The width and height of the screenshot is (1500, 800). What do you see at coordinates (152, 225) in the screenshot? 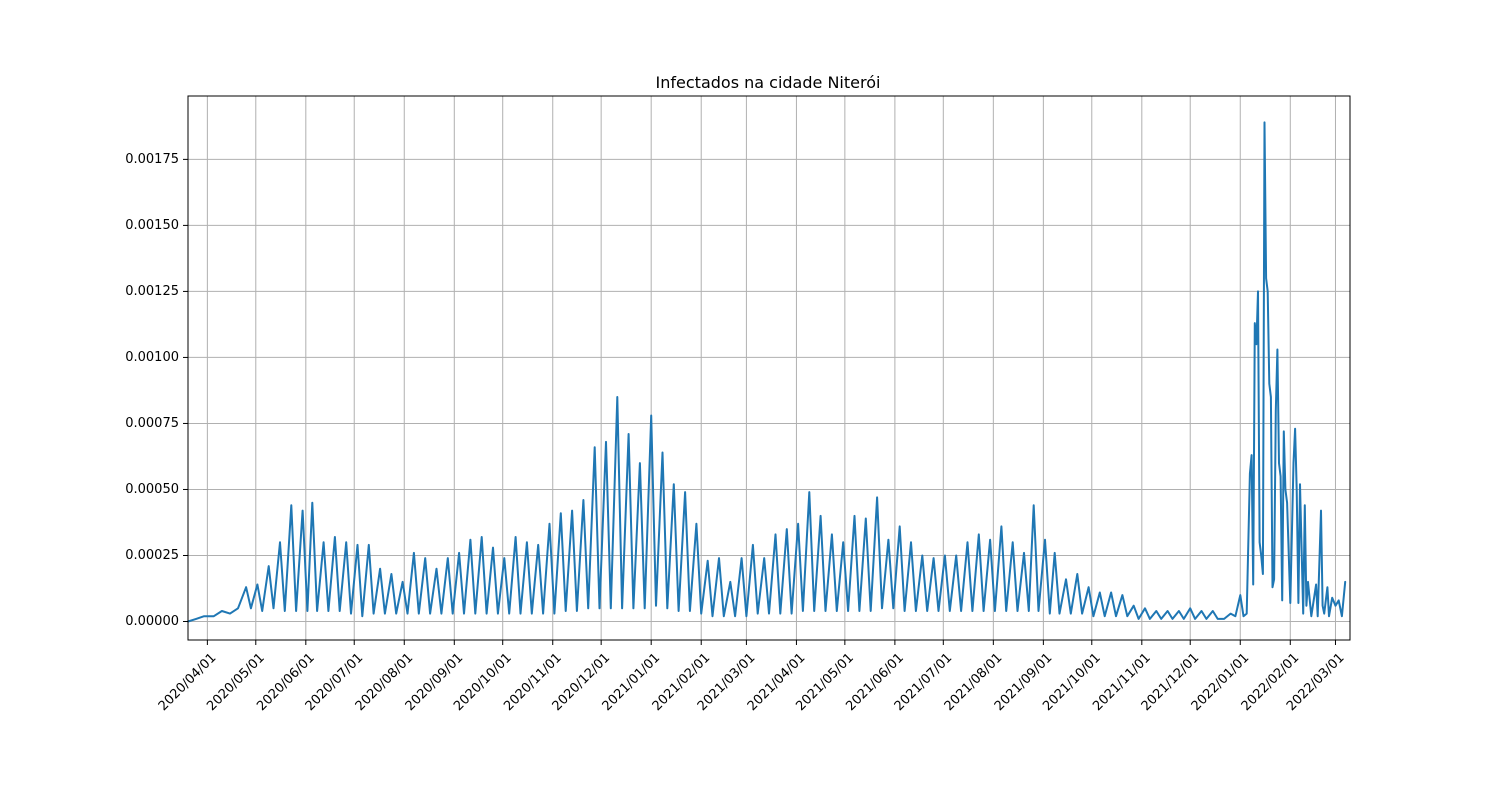
I see `y-tick-label: 0.00150` at bounding box center [152, 225].